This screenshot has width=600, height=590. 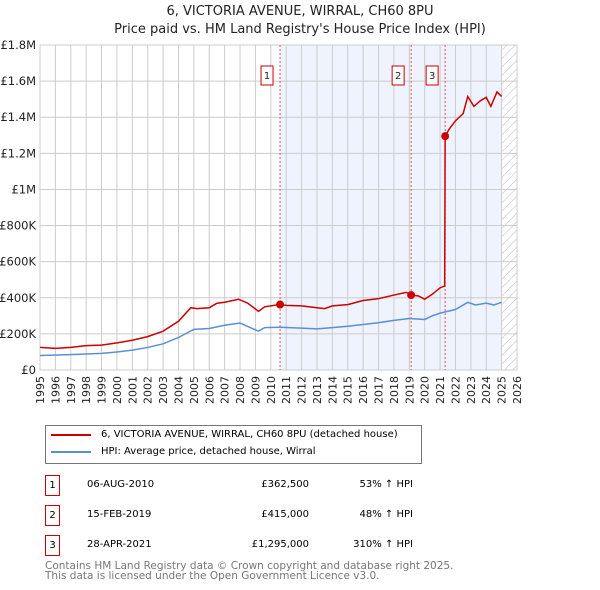 What do you see at coordinates (409, 390) in the screenshot?
I see `x-tick-label: 2019` at bounding box center [409, 390].